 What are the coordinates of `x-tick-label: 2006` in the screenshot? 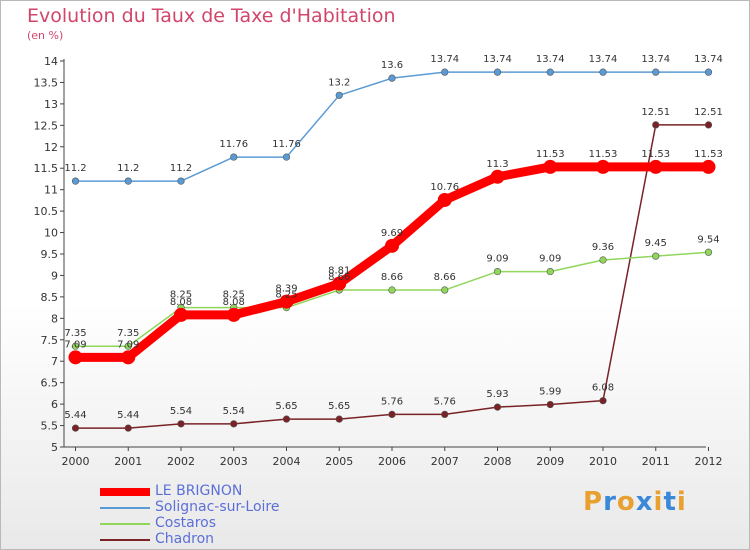 It's located at (392, 461).